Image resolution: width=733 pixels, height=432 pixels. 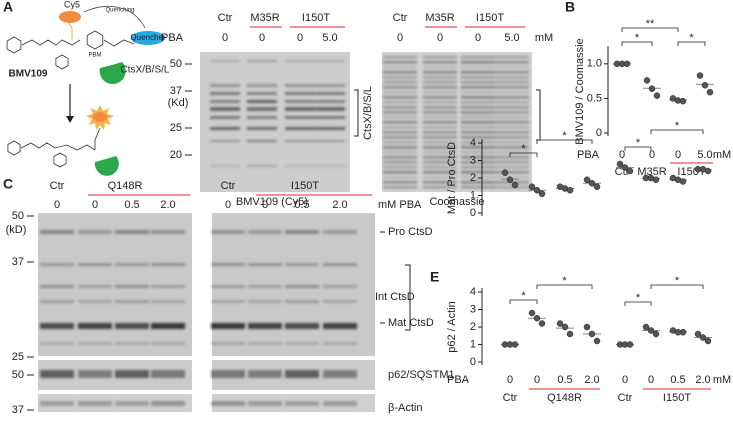 What do you see at coordinates (510, 398) in the screenshot?
I see `group-label: Ctr` at bounding box center [510, 398].